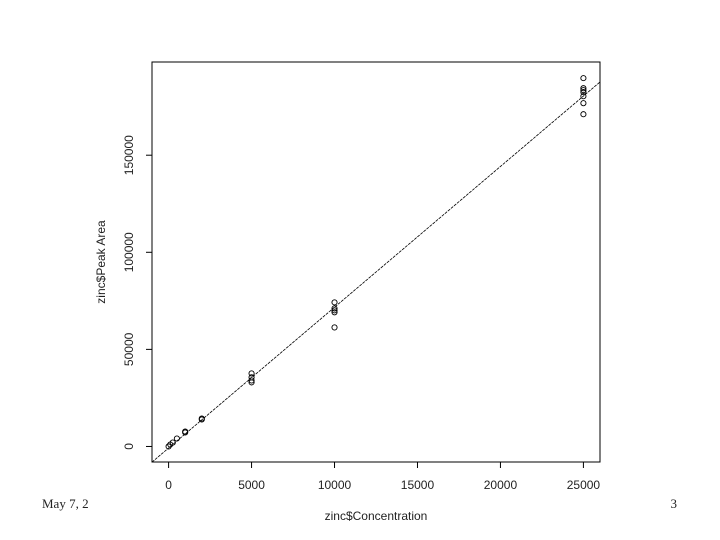 The image size is (720, 540). I want to click on footer-date: May 7, 2, so click(65, 503).